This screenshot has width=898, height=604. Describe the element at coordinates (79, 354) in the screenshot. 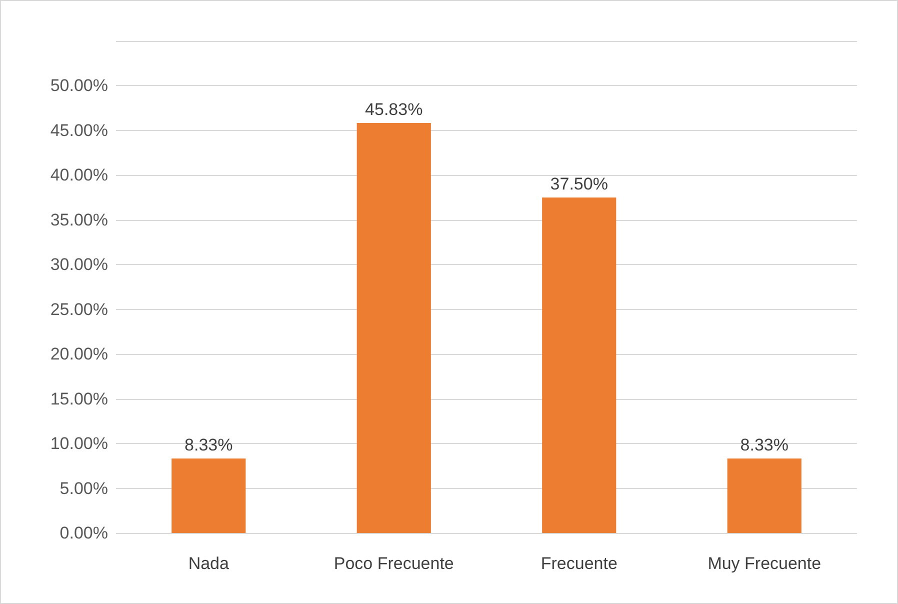

I see `y-tick-label: 20.00%` at that location.